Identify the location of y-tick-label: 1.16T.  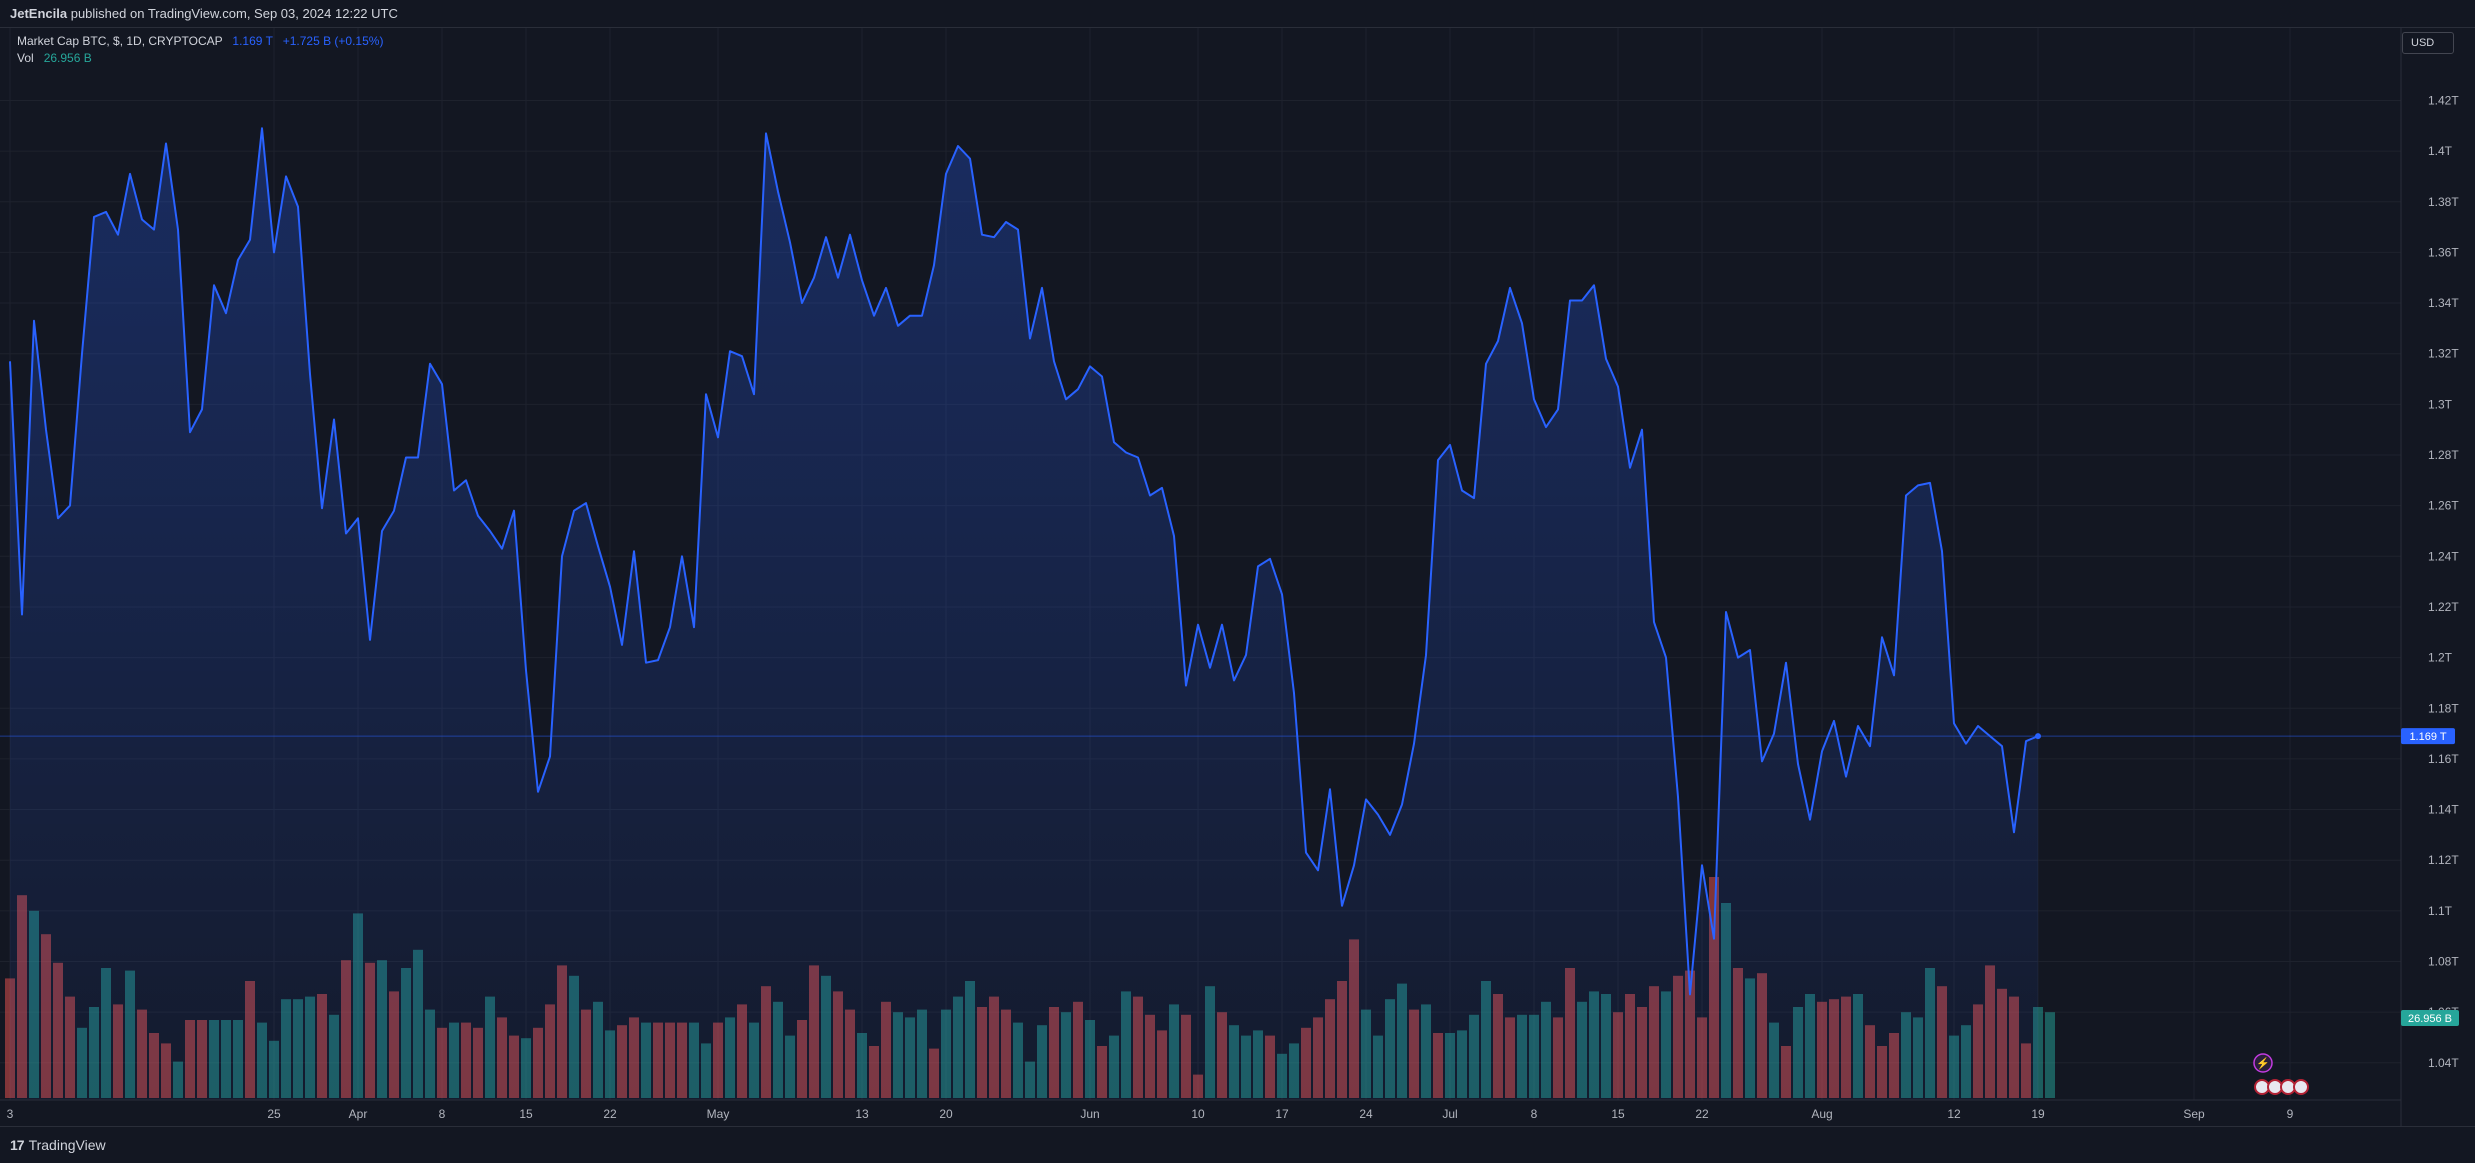
(2443, 759).